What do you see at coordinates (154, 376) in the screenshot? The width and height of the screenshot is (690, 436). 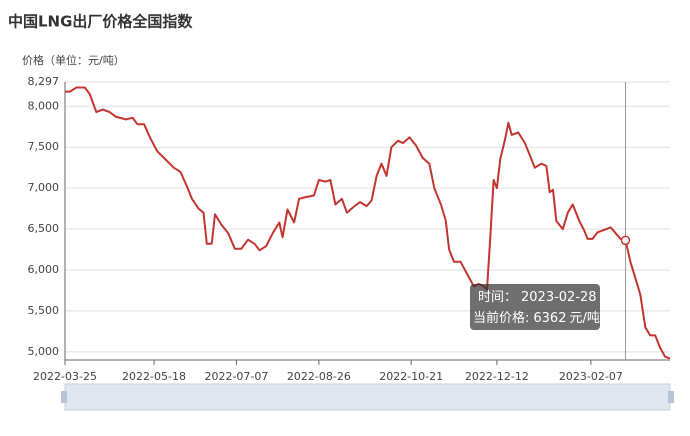 I see `x-tick-label: 2022-05-18` at bounding box center [154, 376].